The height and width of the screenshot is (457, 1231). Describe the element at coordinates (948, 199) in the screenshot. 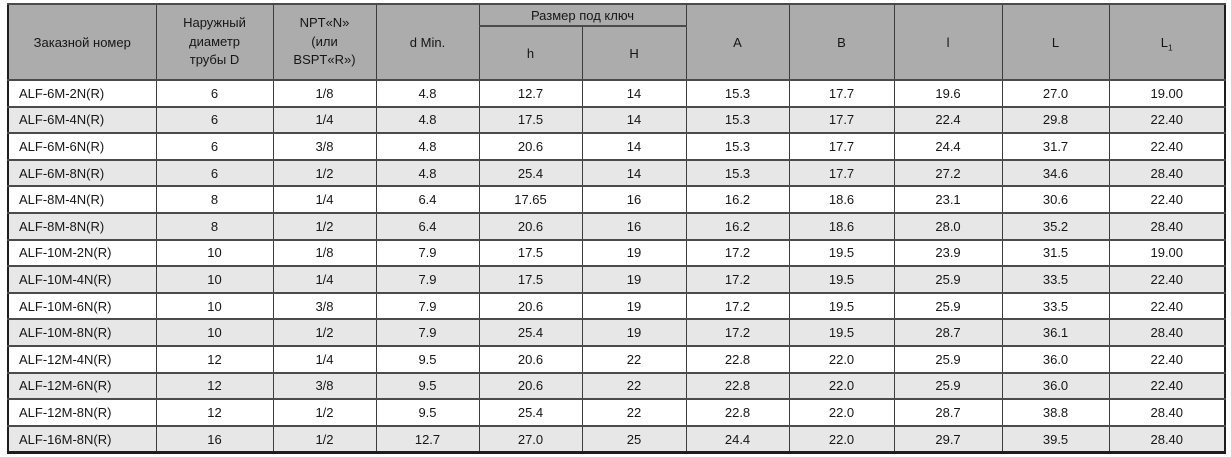

I see `value-cell: 23.1` at that location.